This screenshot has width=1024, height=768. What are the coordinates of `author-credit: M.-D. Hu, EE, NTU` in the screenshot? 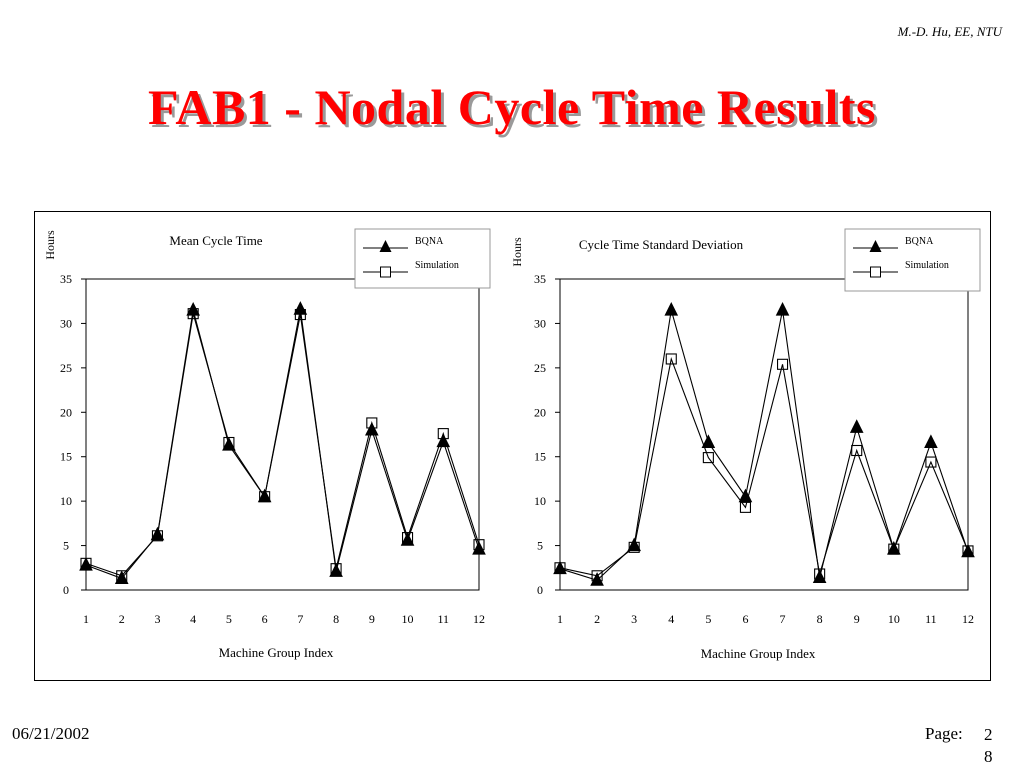 It's located at (949, 31).